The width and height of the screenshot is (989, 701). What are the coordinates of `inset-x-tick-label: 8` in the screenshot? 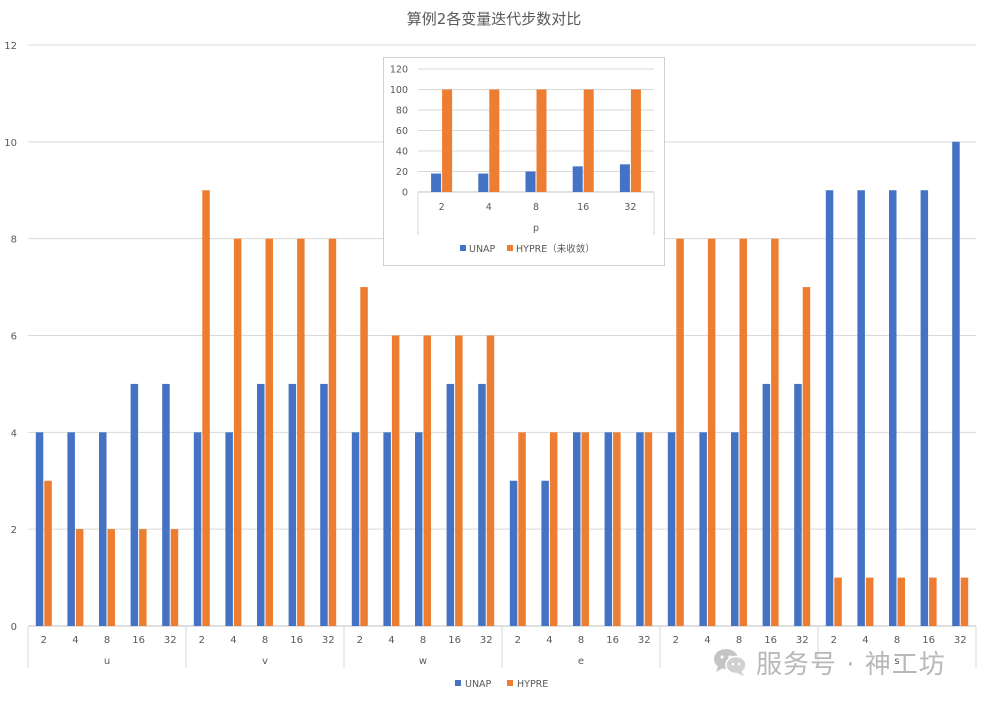 It's located at (536, 207).